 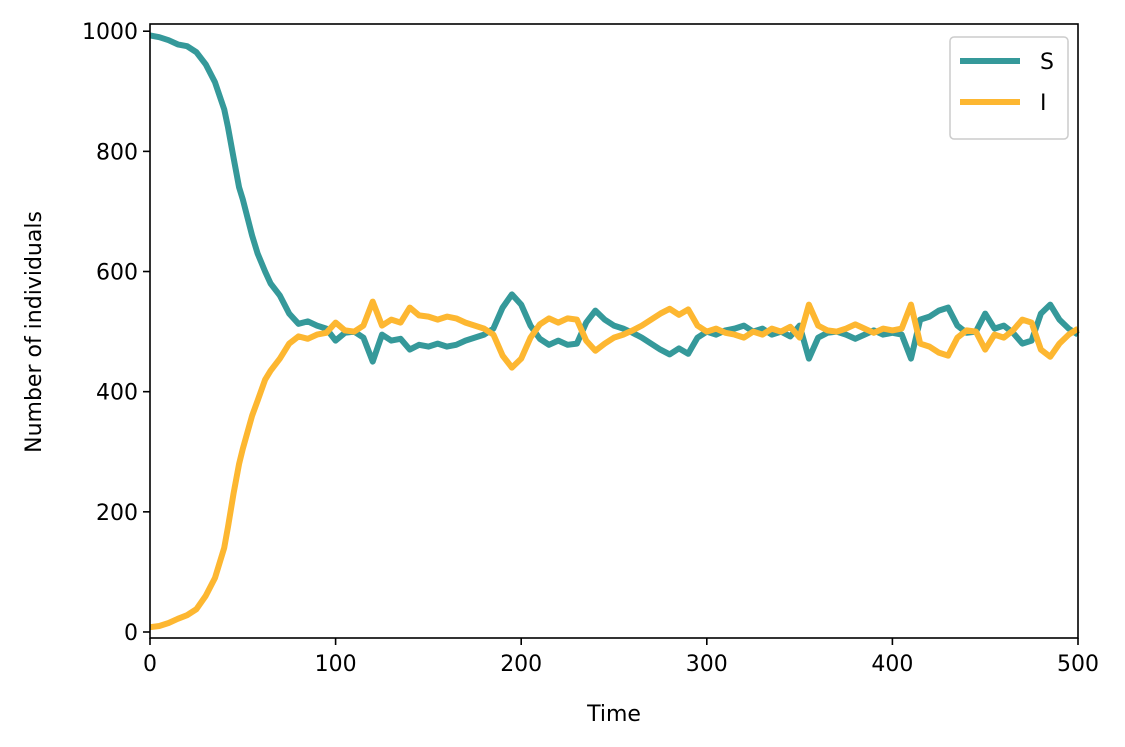 What do you see at coordinates (34, 332) in the screenshot?
I see `y-axis-label: Number of individuals` at bounding box center [34, 332].